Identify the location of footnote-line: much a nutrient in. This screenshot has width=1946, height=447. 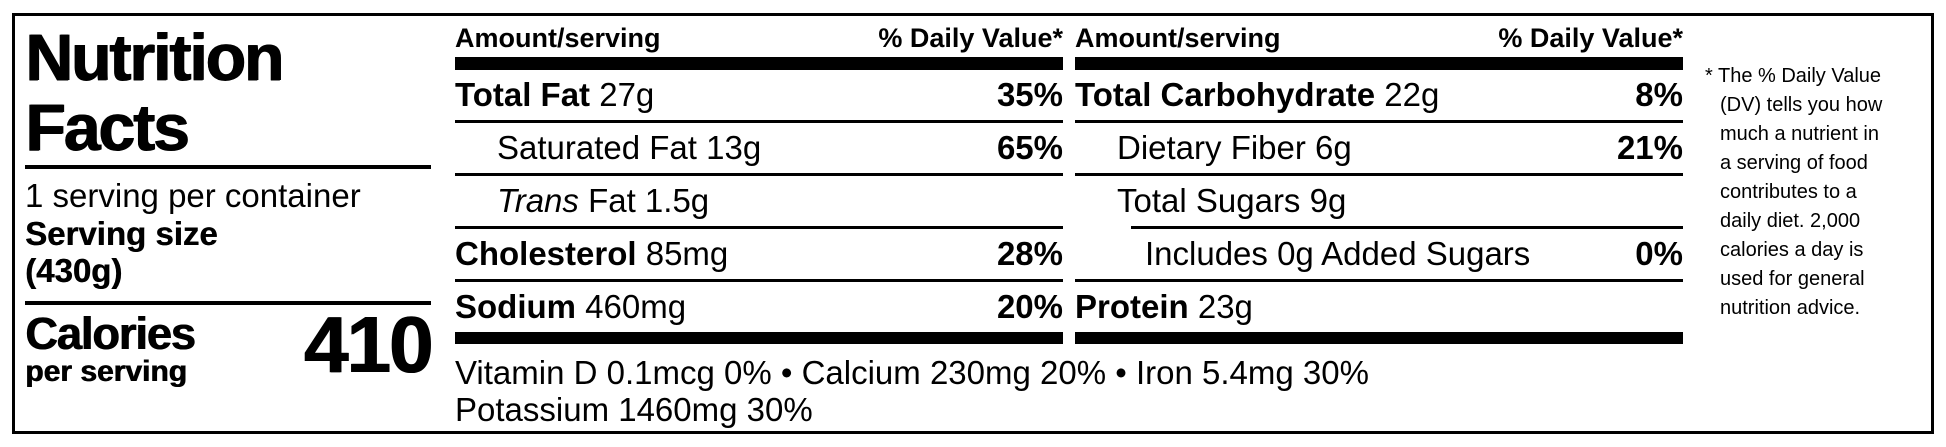
(1799, 134).